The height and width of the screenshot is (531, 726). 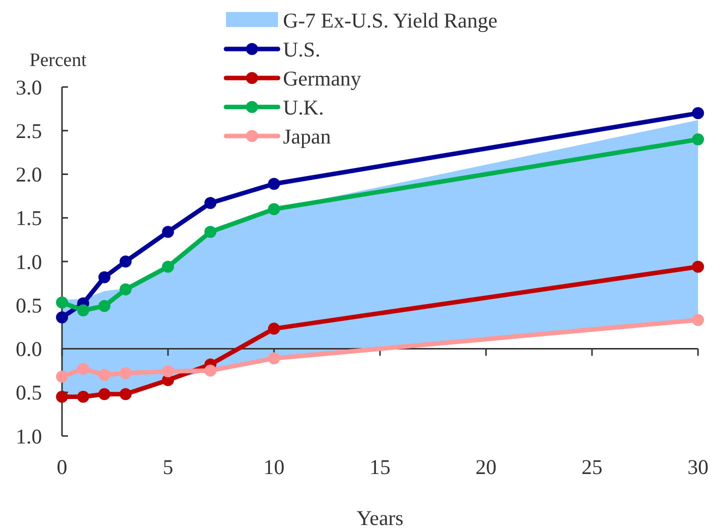 I want to click on x-tick-label: 0, so click(x=62, y=467).